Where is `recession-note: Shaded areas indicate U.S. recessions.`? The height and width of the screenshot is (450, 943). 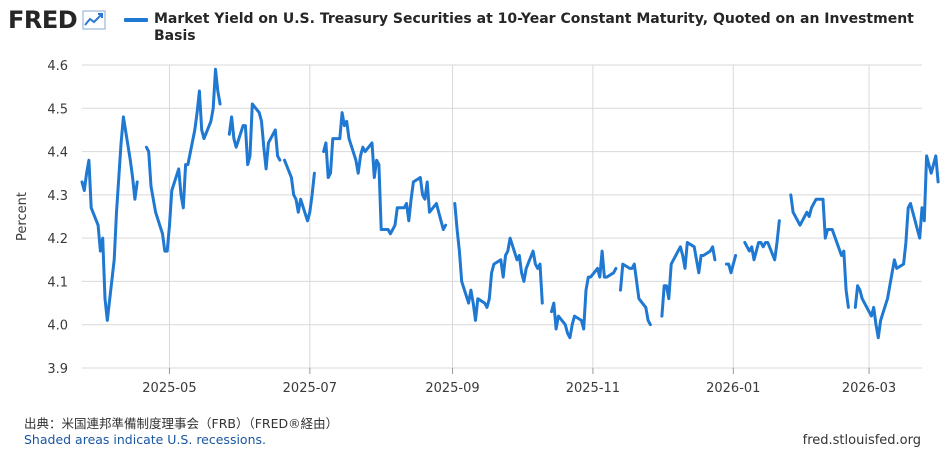
recession-note: Shaded areas indicate U.S. recessions. is located at coordinates (145, 439).